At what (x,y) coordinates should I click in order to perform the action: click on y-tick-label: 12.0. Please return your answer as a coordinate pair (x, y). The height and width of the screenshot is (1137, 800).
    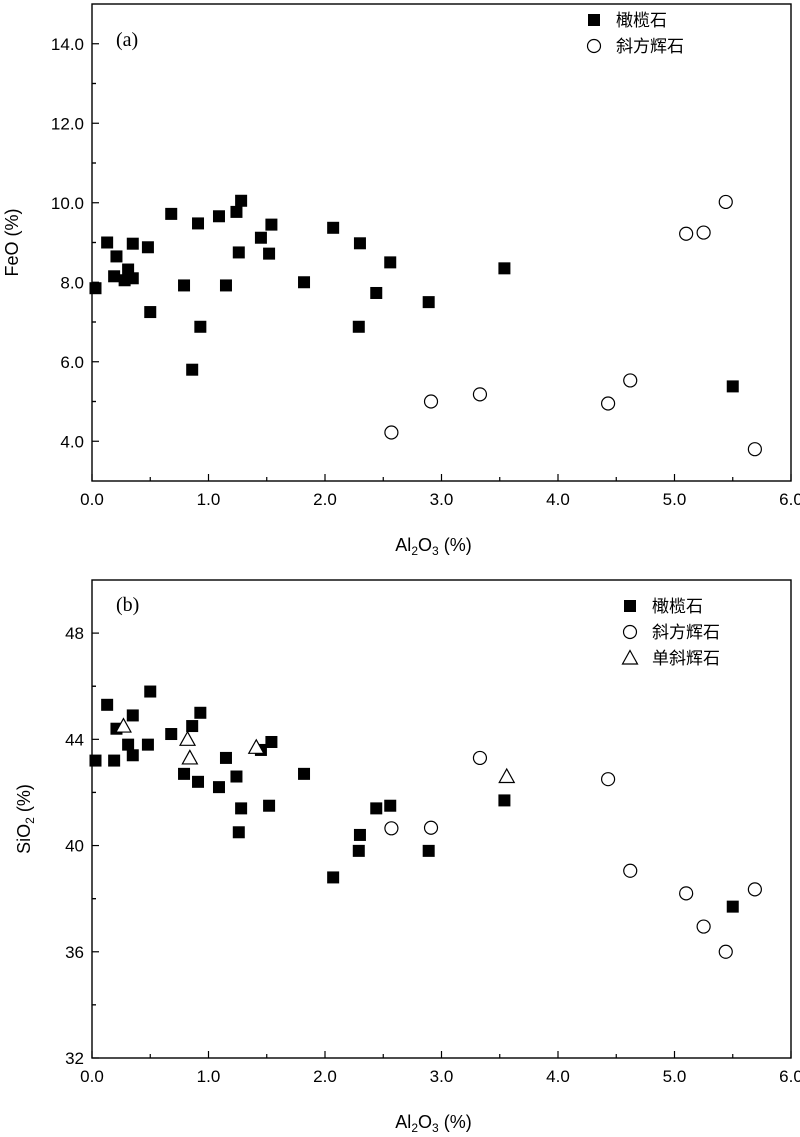
    Looking at the image, I should click on (67, 123).